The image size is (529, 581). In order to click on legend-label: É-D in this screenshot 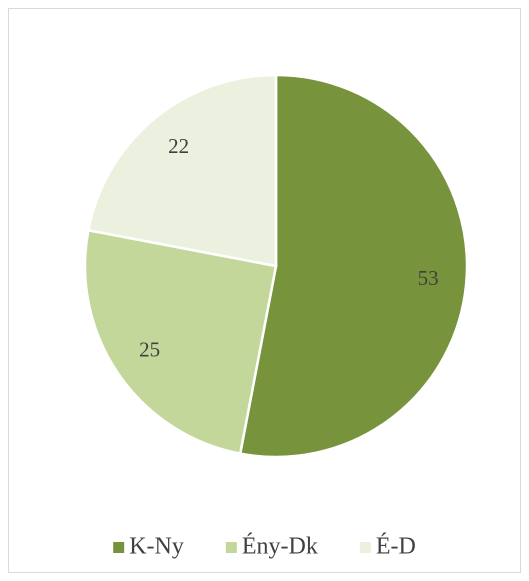, I will do `click(396, 547)`.